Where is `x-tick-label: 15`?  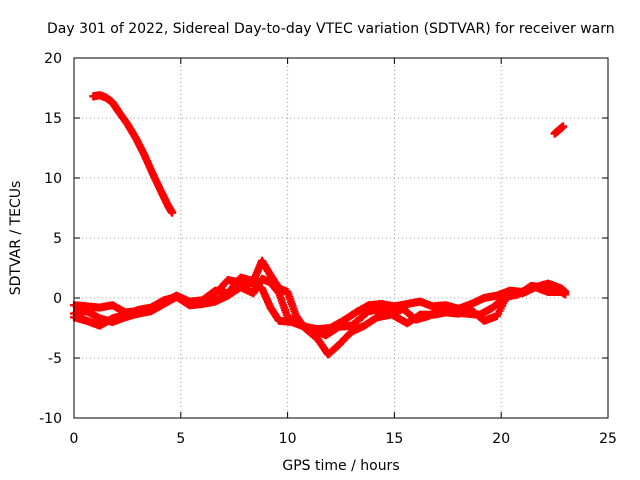
x-tick-label: 15 is located at coordinates (394, 439).